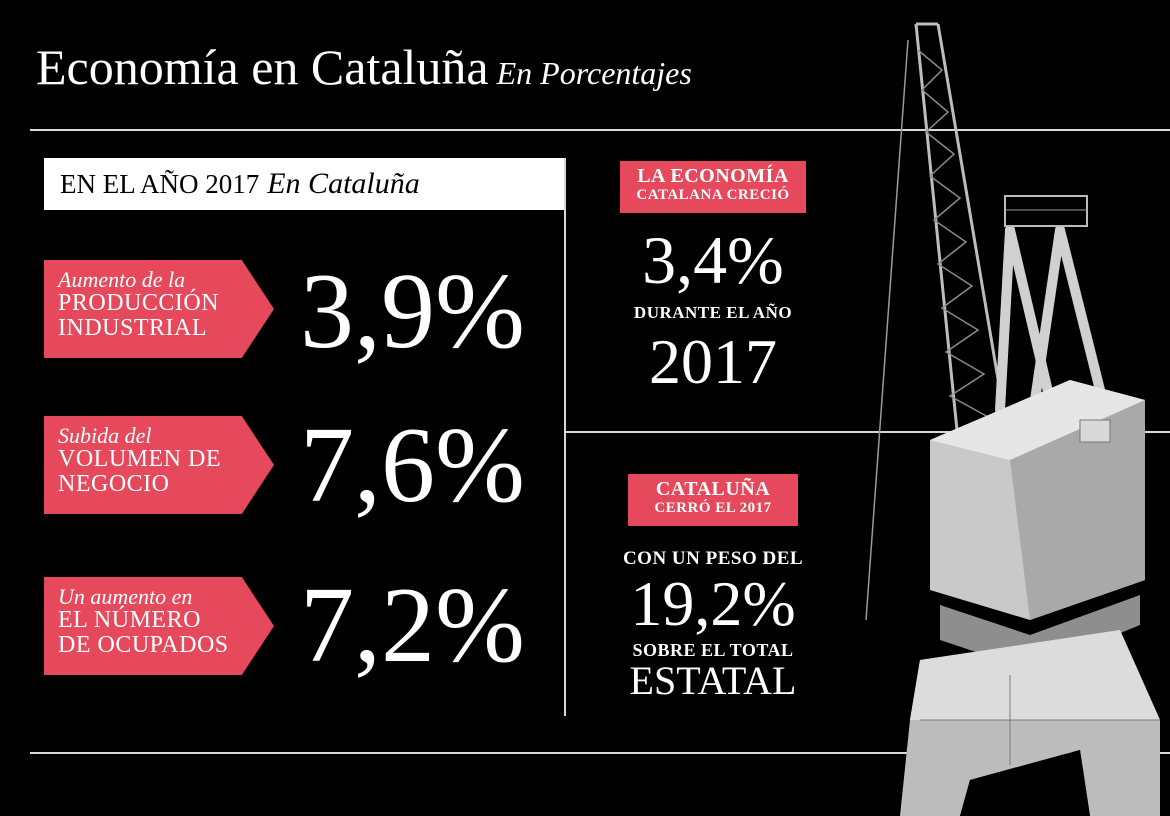 The image size is (1170, 816). Describe the element at coordinates (713, 603) in the screenshot. I see `cataluna-weight-value: 19,2%` at that location.